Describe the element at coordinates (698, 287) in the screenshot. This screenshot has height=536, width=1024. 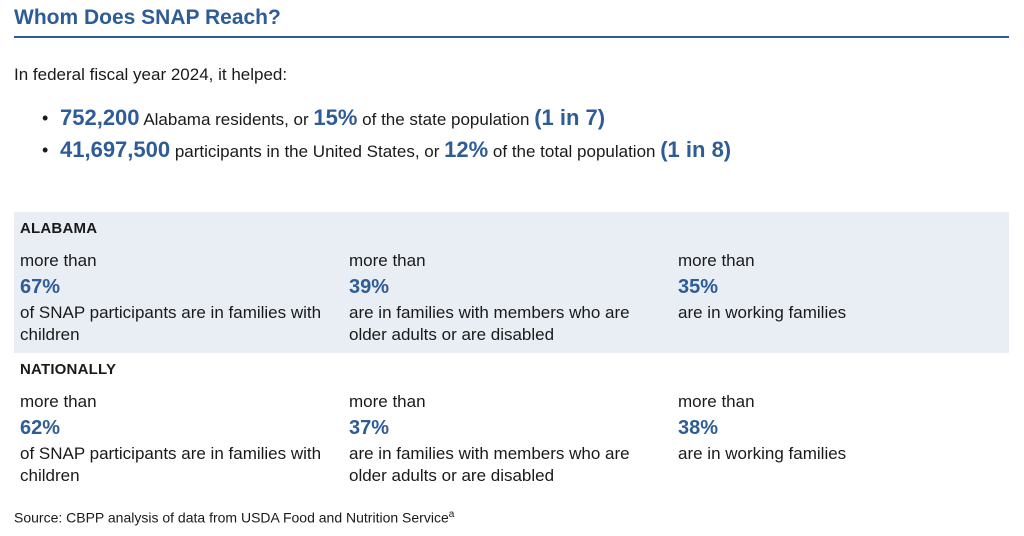
I see `stat-value: 35%` at that location.